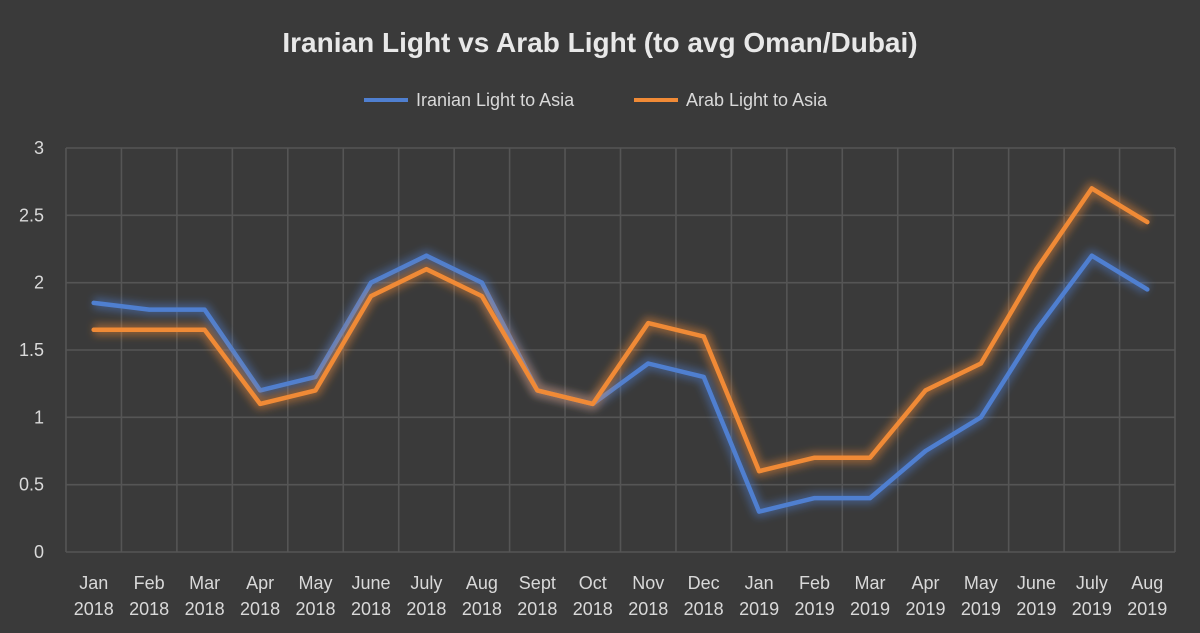 Image resolution: width=1200 pixels, height=633 pixels. I want to click on x-tick-label: May 2018, so click(316, 596).